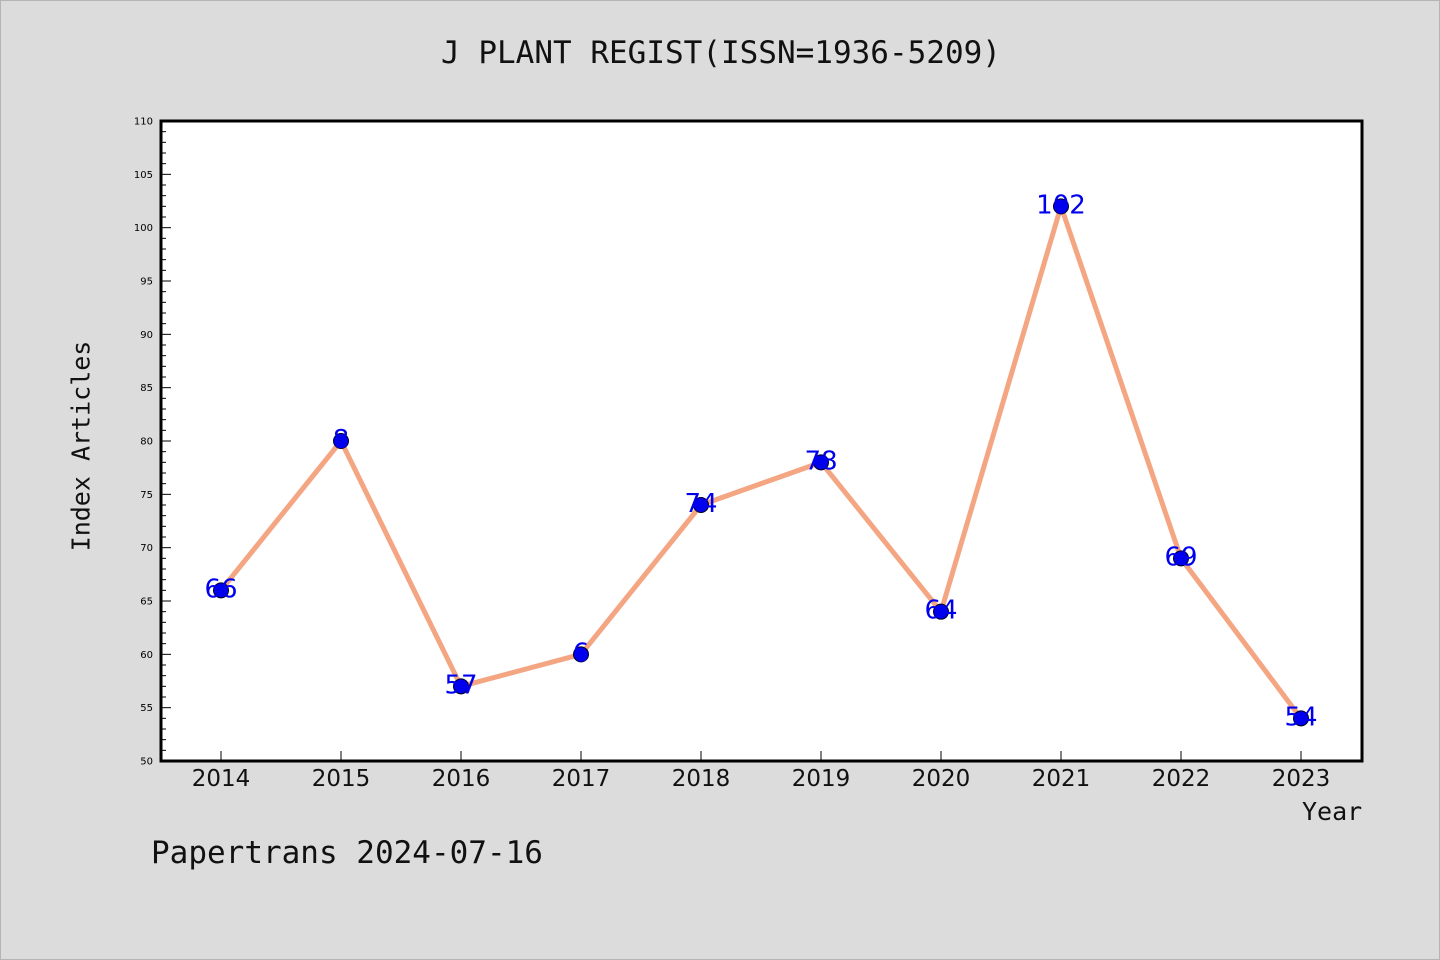  Describe the element at coordinates (701, 779) in the screenshot. I see `x-tick-label: 2018` at that location.